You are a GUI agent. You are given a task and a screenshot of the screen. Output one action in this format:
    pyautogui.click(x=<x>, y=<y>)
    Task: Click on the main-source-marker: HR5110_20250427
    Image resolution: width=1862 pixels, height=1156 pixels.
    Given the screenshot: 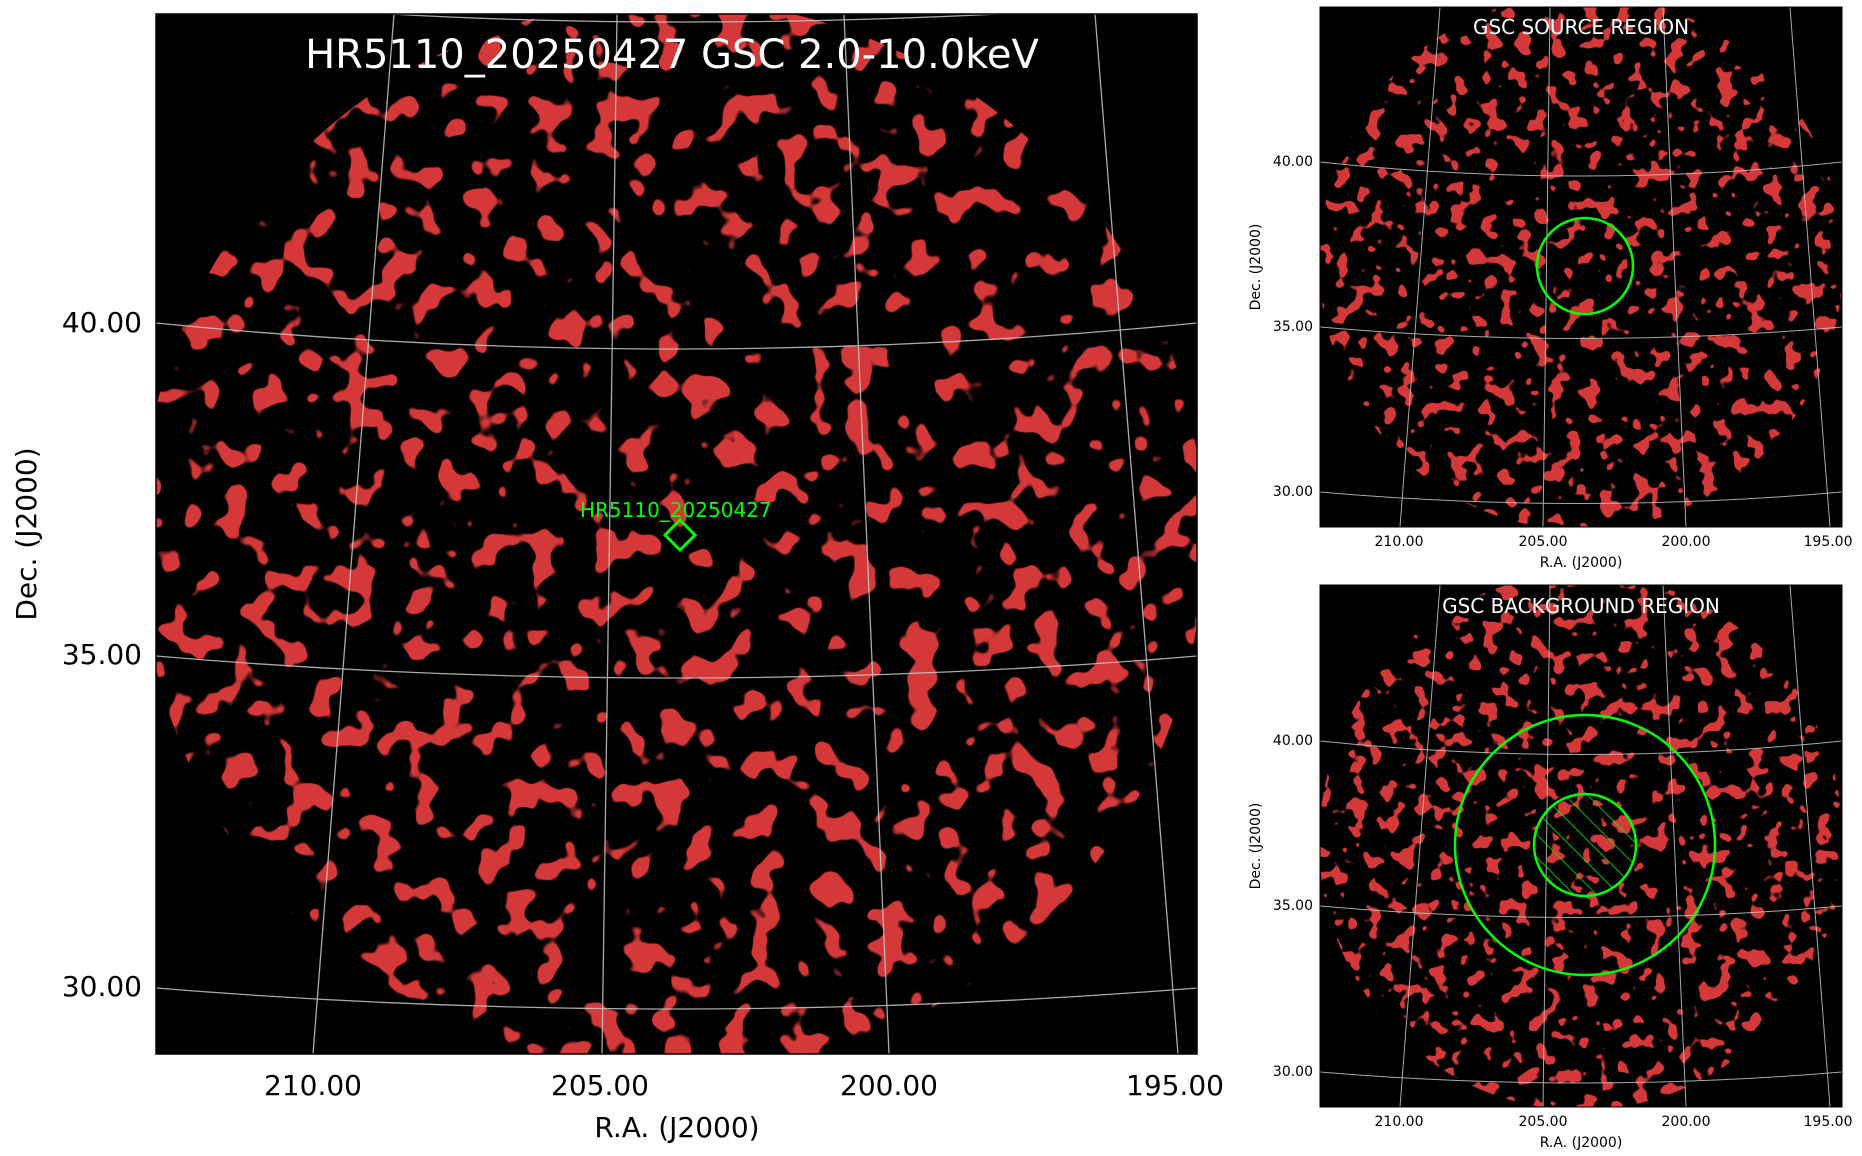 What is the action you would take?
    pyautogui.click(x=676, y=525)
    